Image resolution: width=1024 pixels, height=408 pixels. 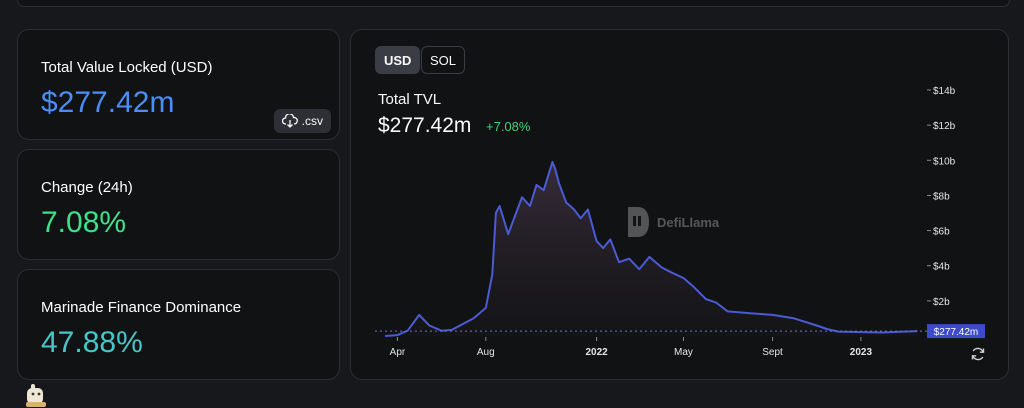 I want to click on download-csv-button: .csv, so click(x=302, y=121).